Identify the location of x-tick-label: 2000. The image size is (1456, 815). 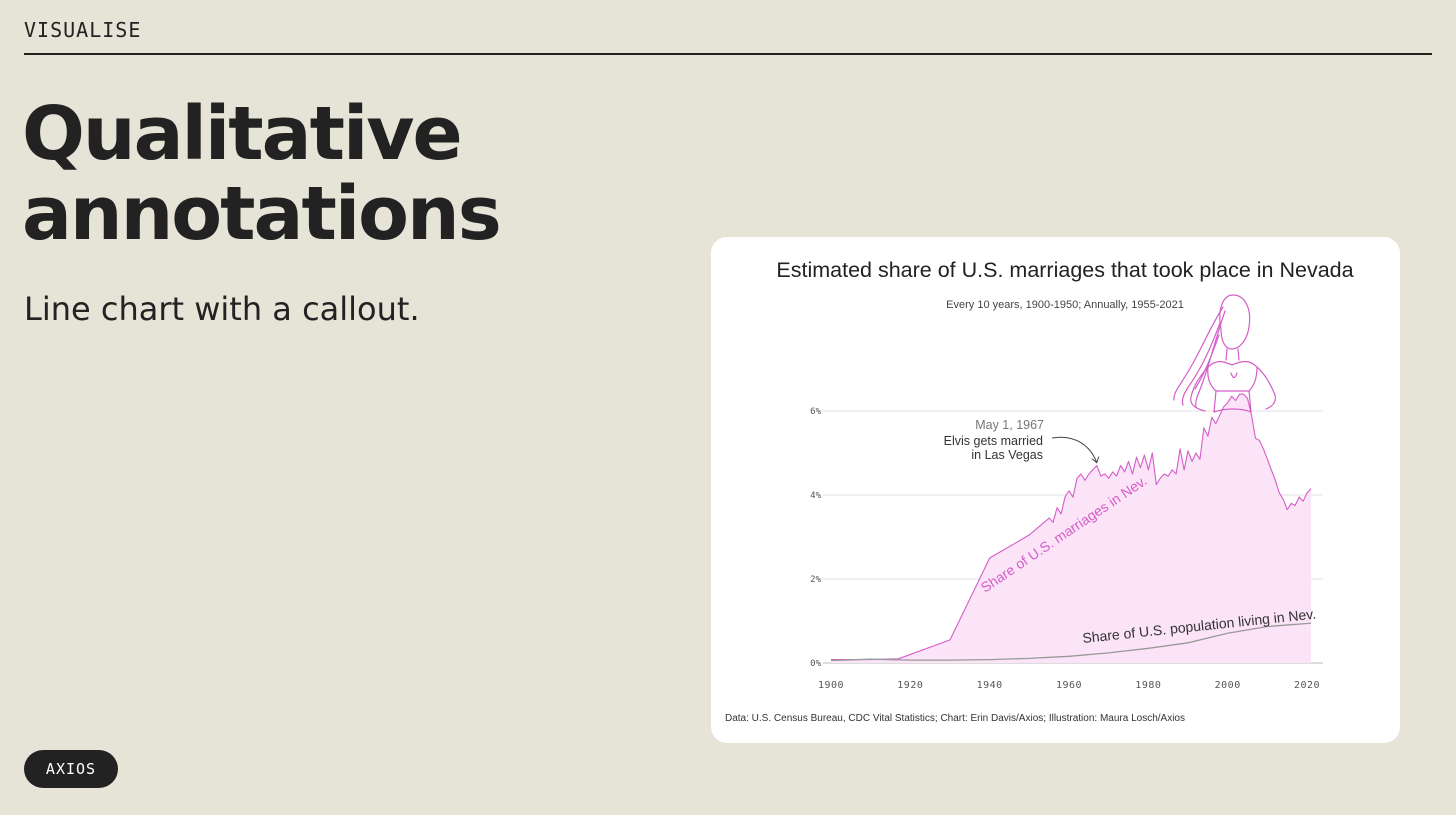
(1228, 685).